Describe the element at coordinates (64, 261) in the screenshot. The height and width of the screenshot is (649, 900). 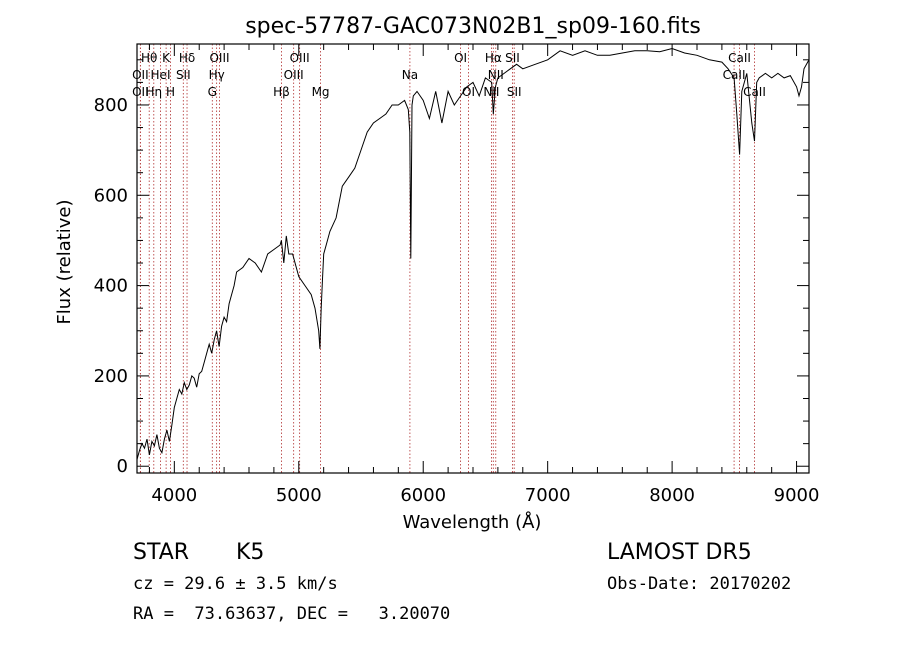
I see `y-axis-label: Flux (relative)` at that location.